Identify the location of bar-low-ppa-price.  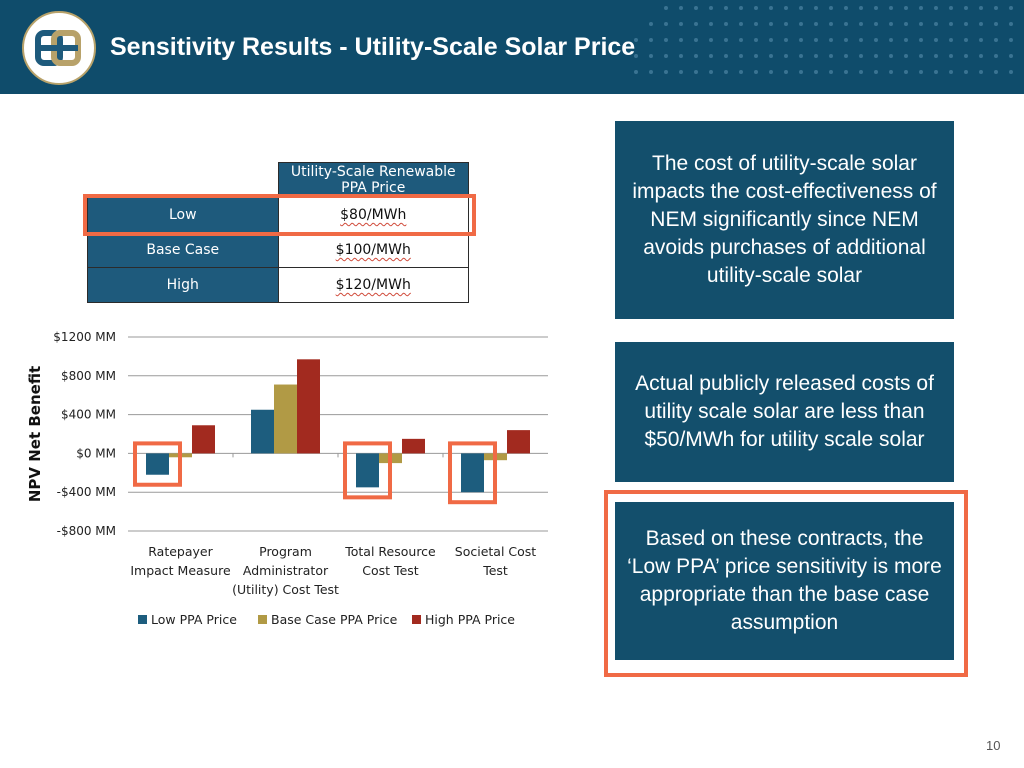
(367, 470).